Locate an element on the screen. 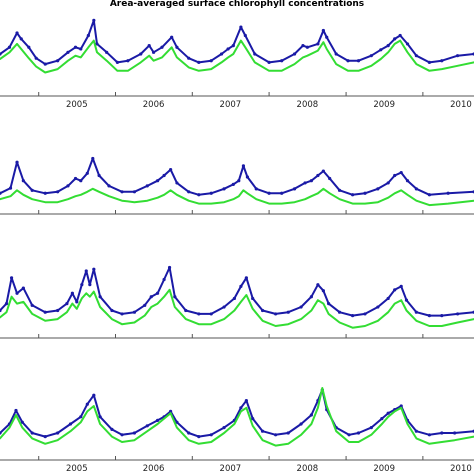 Image resolution: width=474 pixels, height=474 pixels. x-tick-label: 2008 is located at coordinates (308, 105).